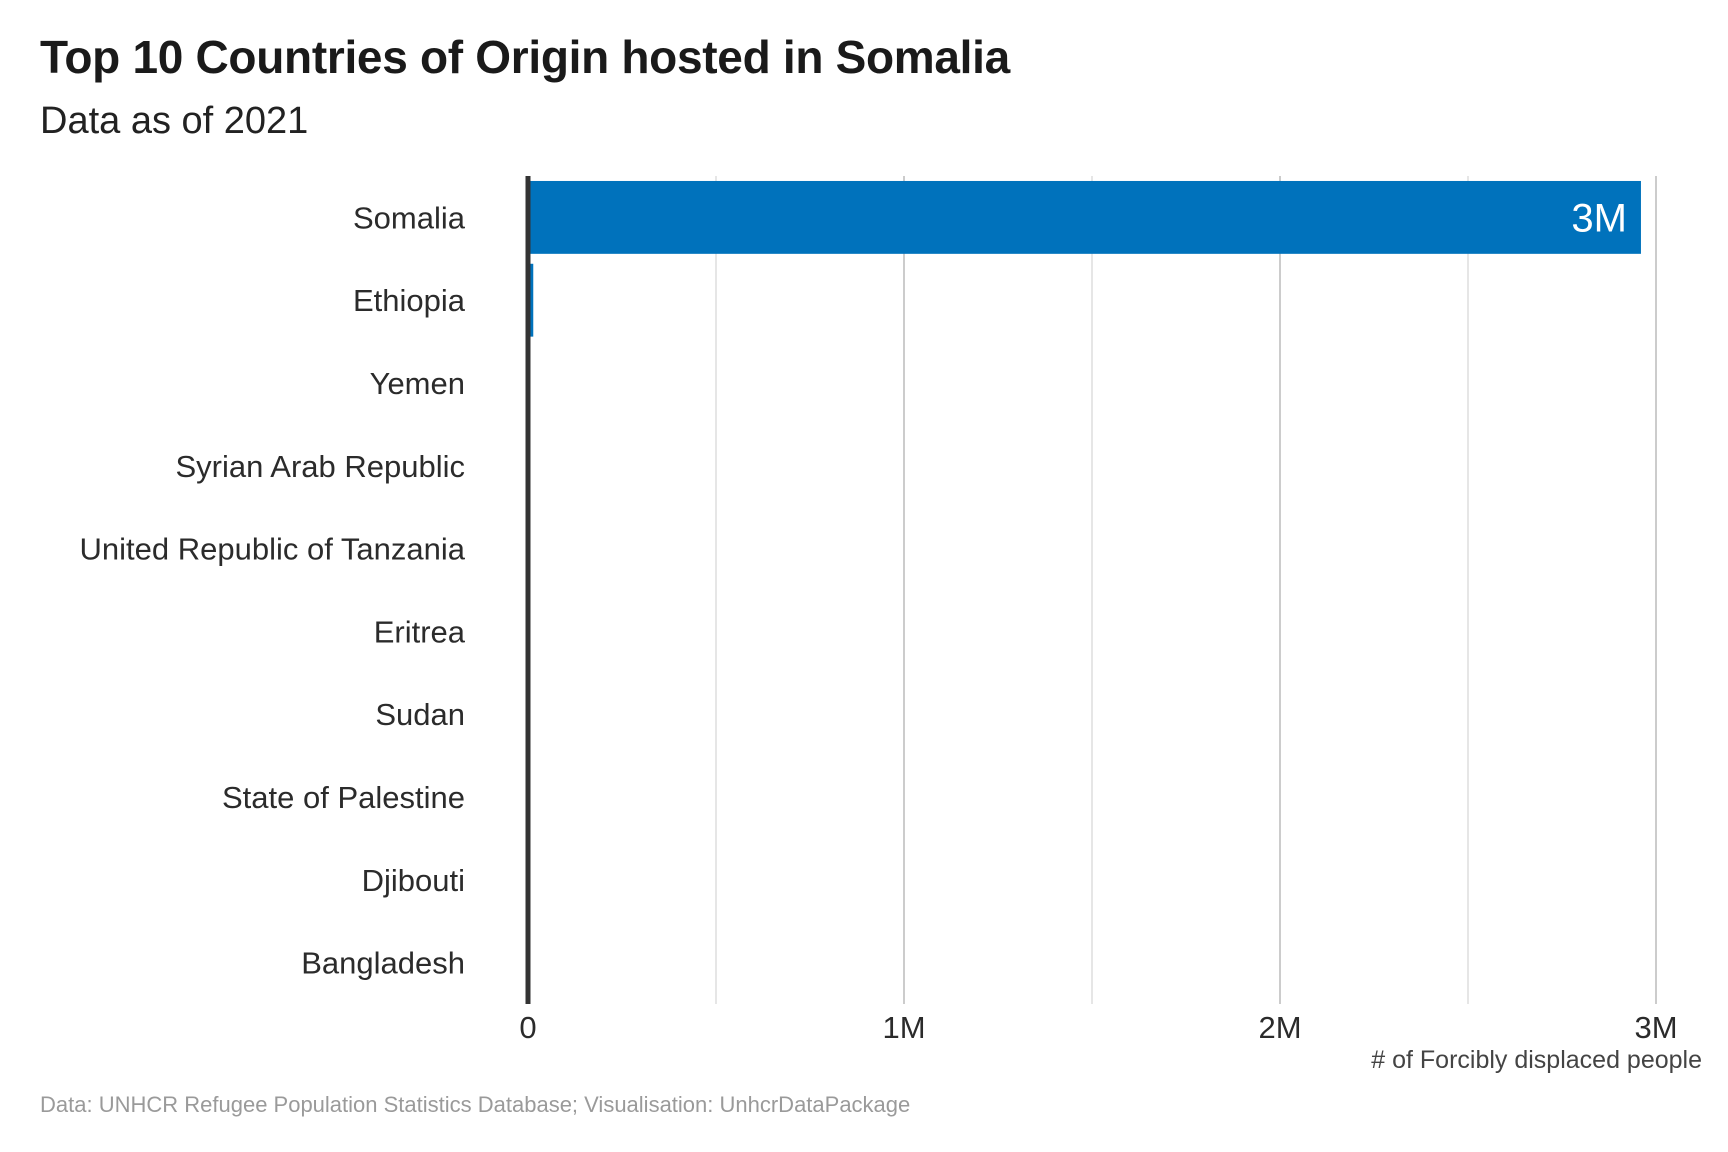 This screenshot has height=1152, width=1728. Describe the element at coordinates (409, 217) in the screenshot. I see `category-label: Somalia` at that location.